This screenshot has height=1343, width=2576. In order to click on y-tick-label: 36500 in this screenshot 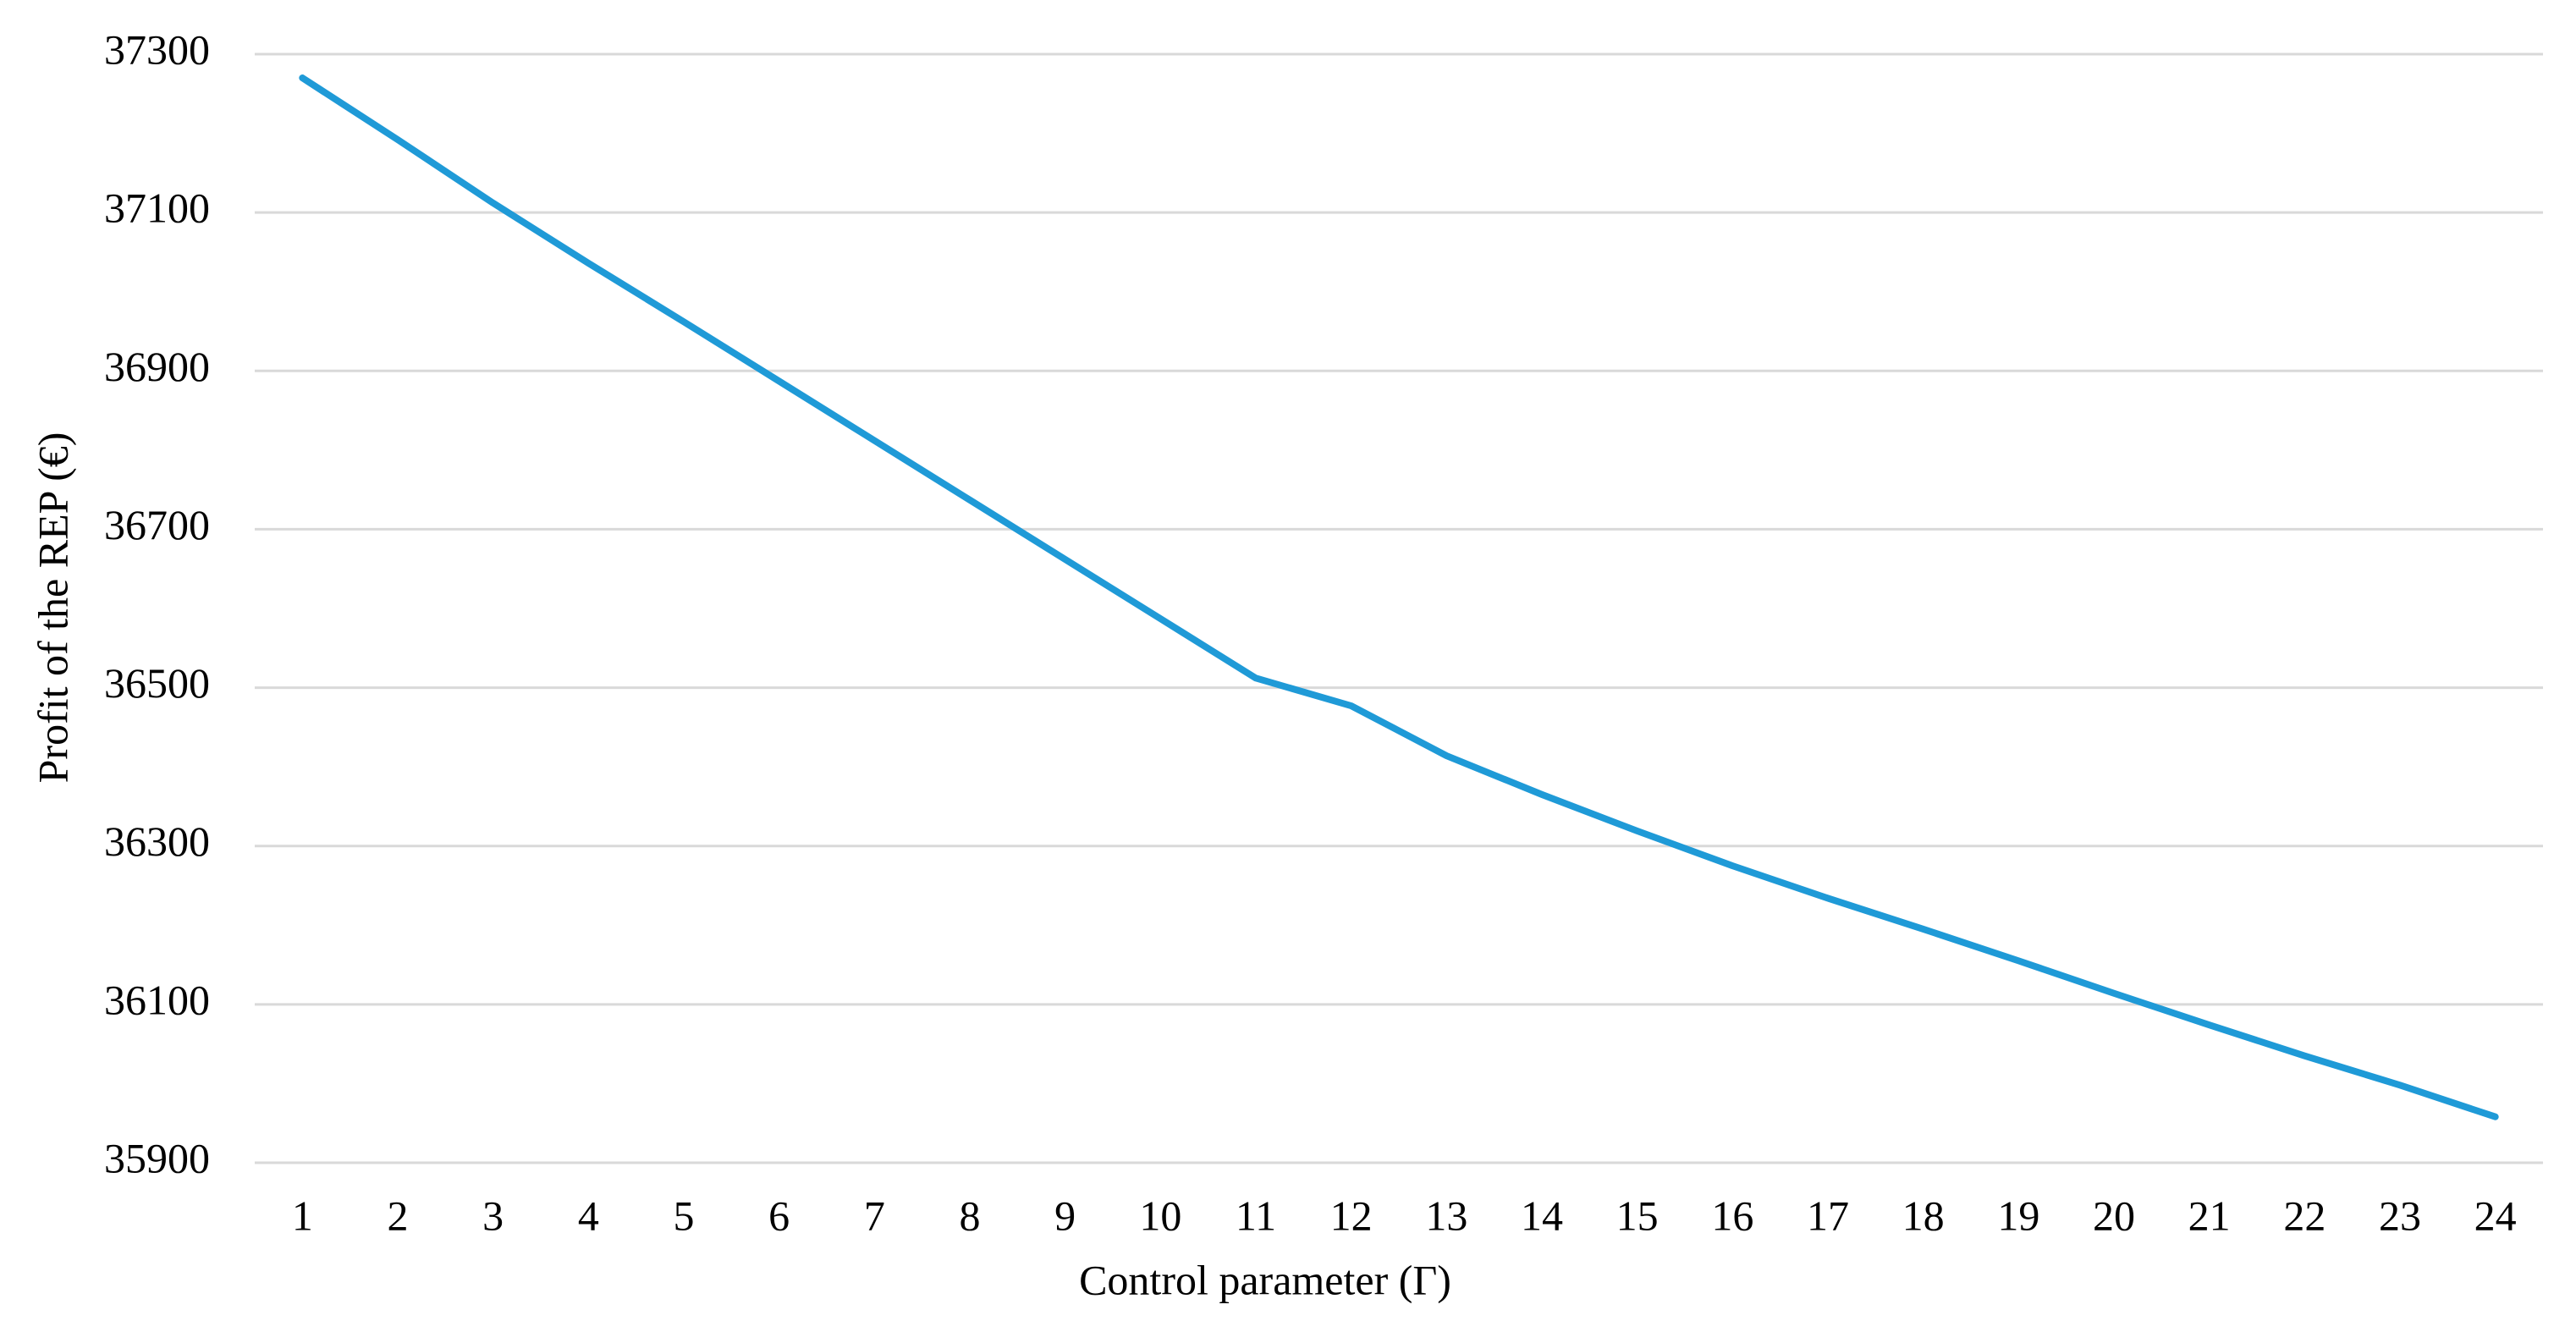, I will do `click(157, 683)`.